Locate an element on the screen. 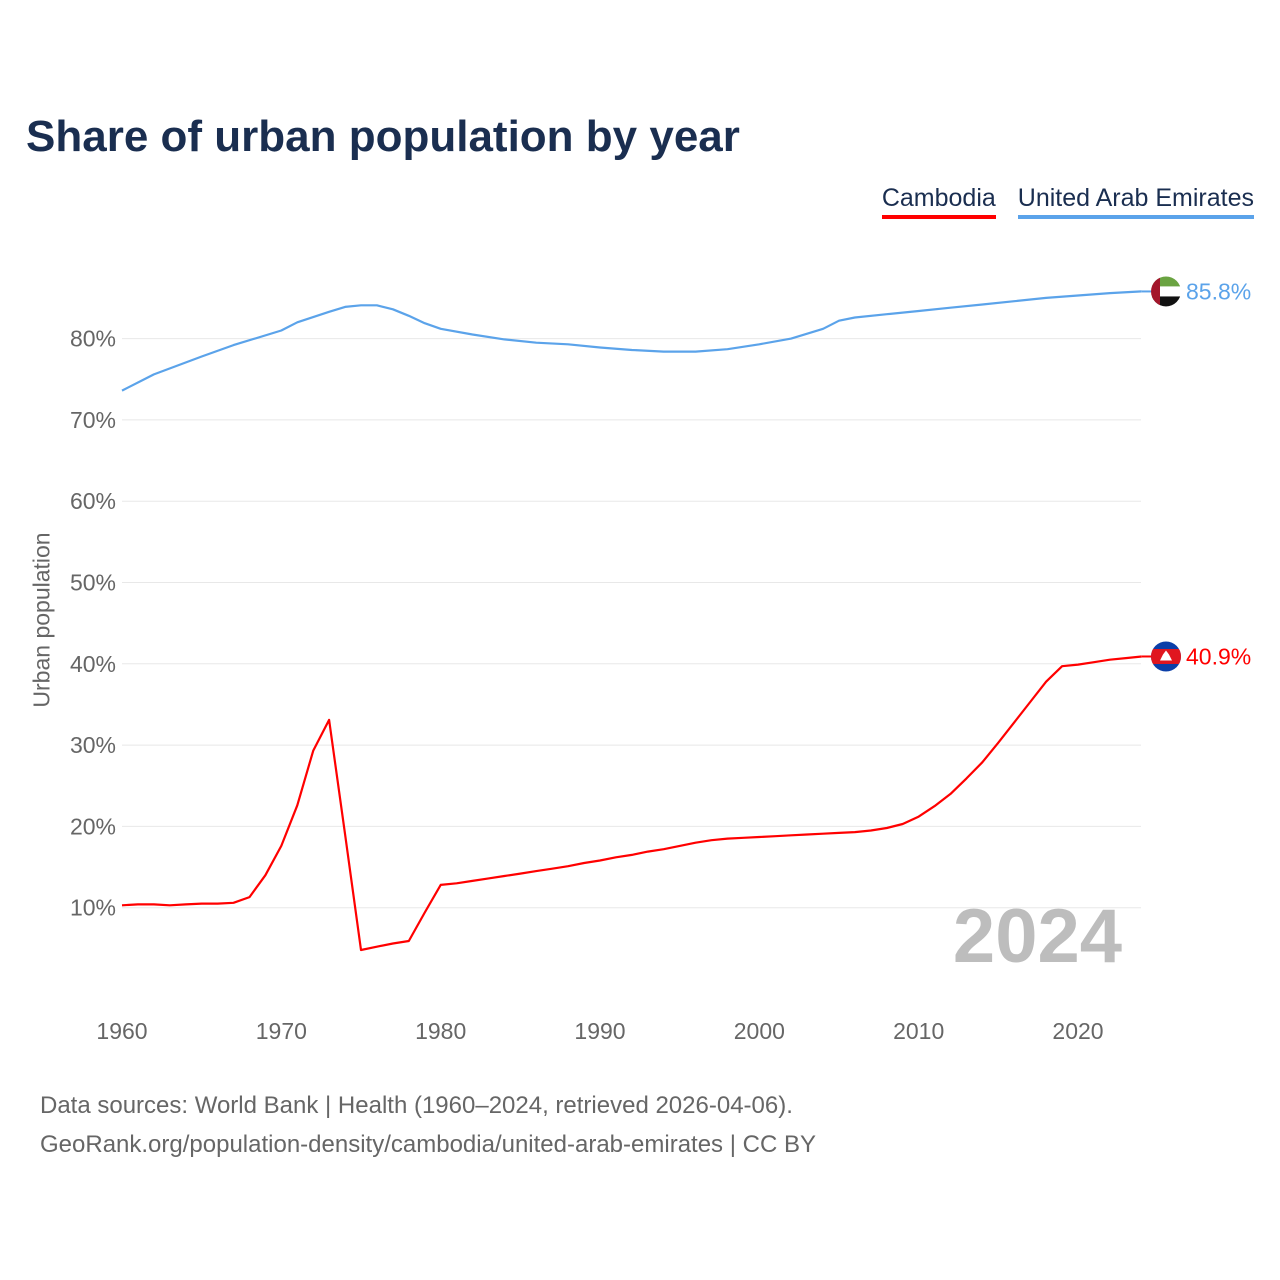 The height and width of the screenshot is (1280, 1280). y-tick-label: 70% is located at coordinates (93, 420).